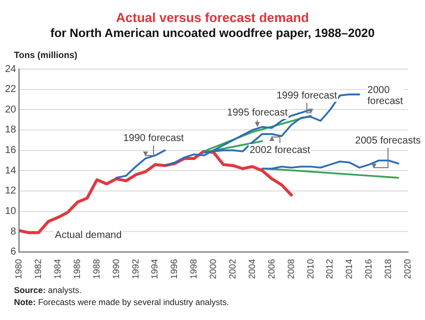 The height and width of the screenshot is (320, 425). I want to click on x-tick-label: 1984, so click(57, 269).